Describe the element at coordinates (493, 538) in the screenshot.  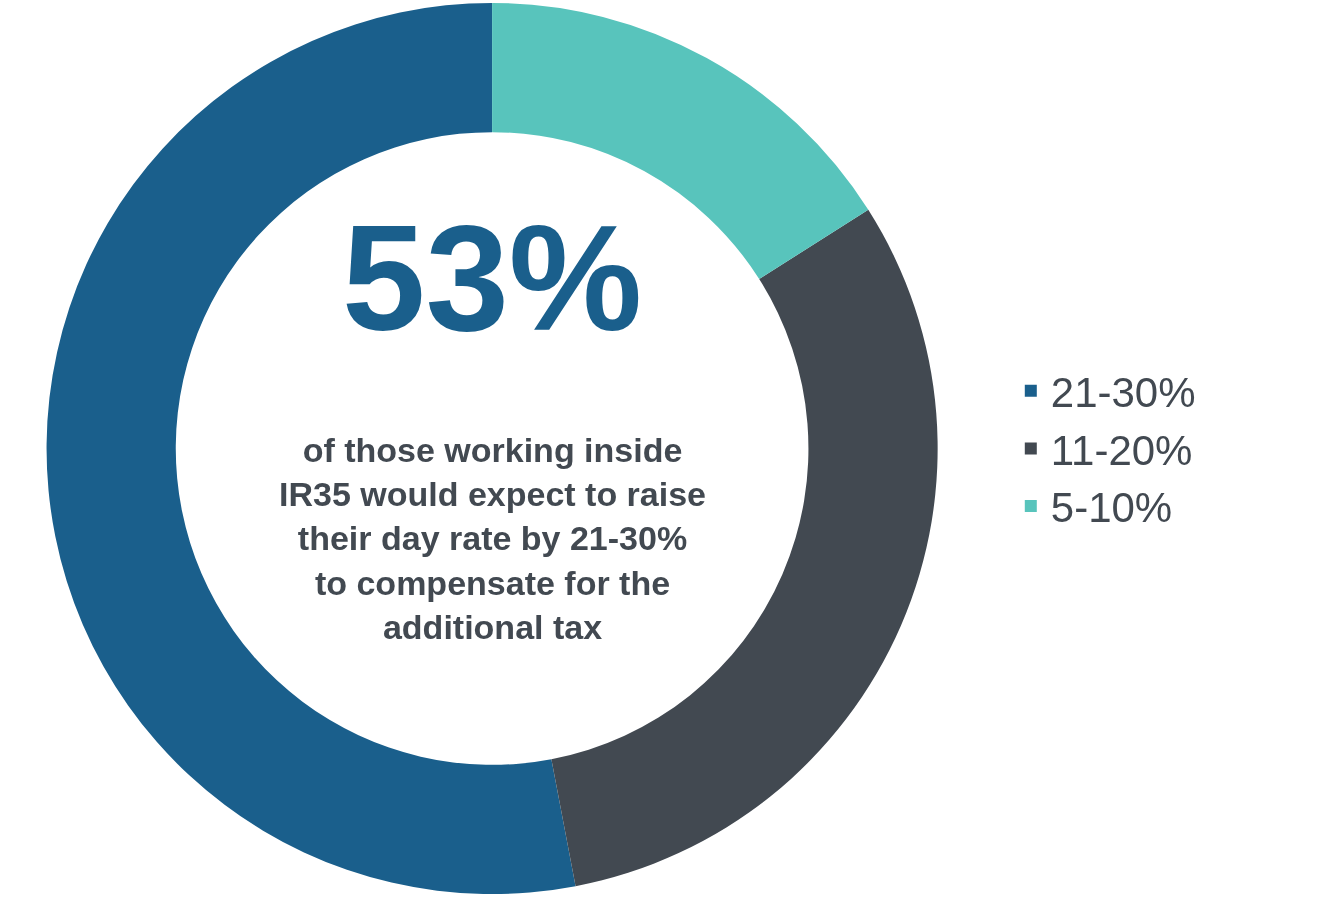
I see `text: of those working inside IR35 would expect to raise their day rate by 21-30% to compensate for the additional tax` at that location.